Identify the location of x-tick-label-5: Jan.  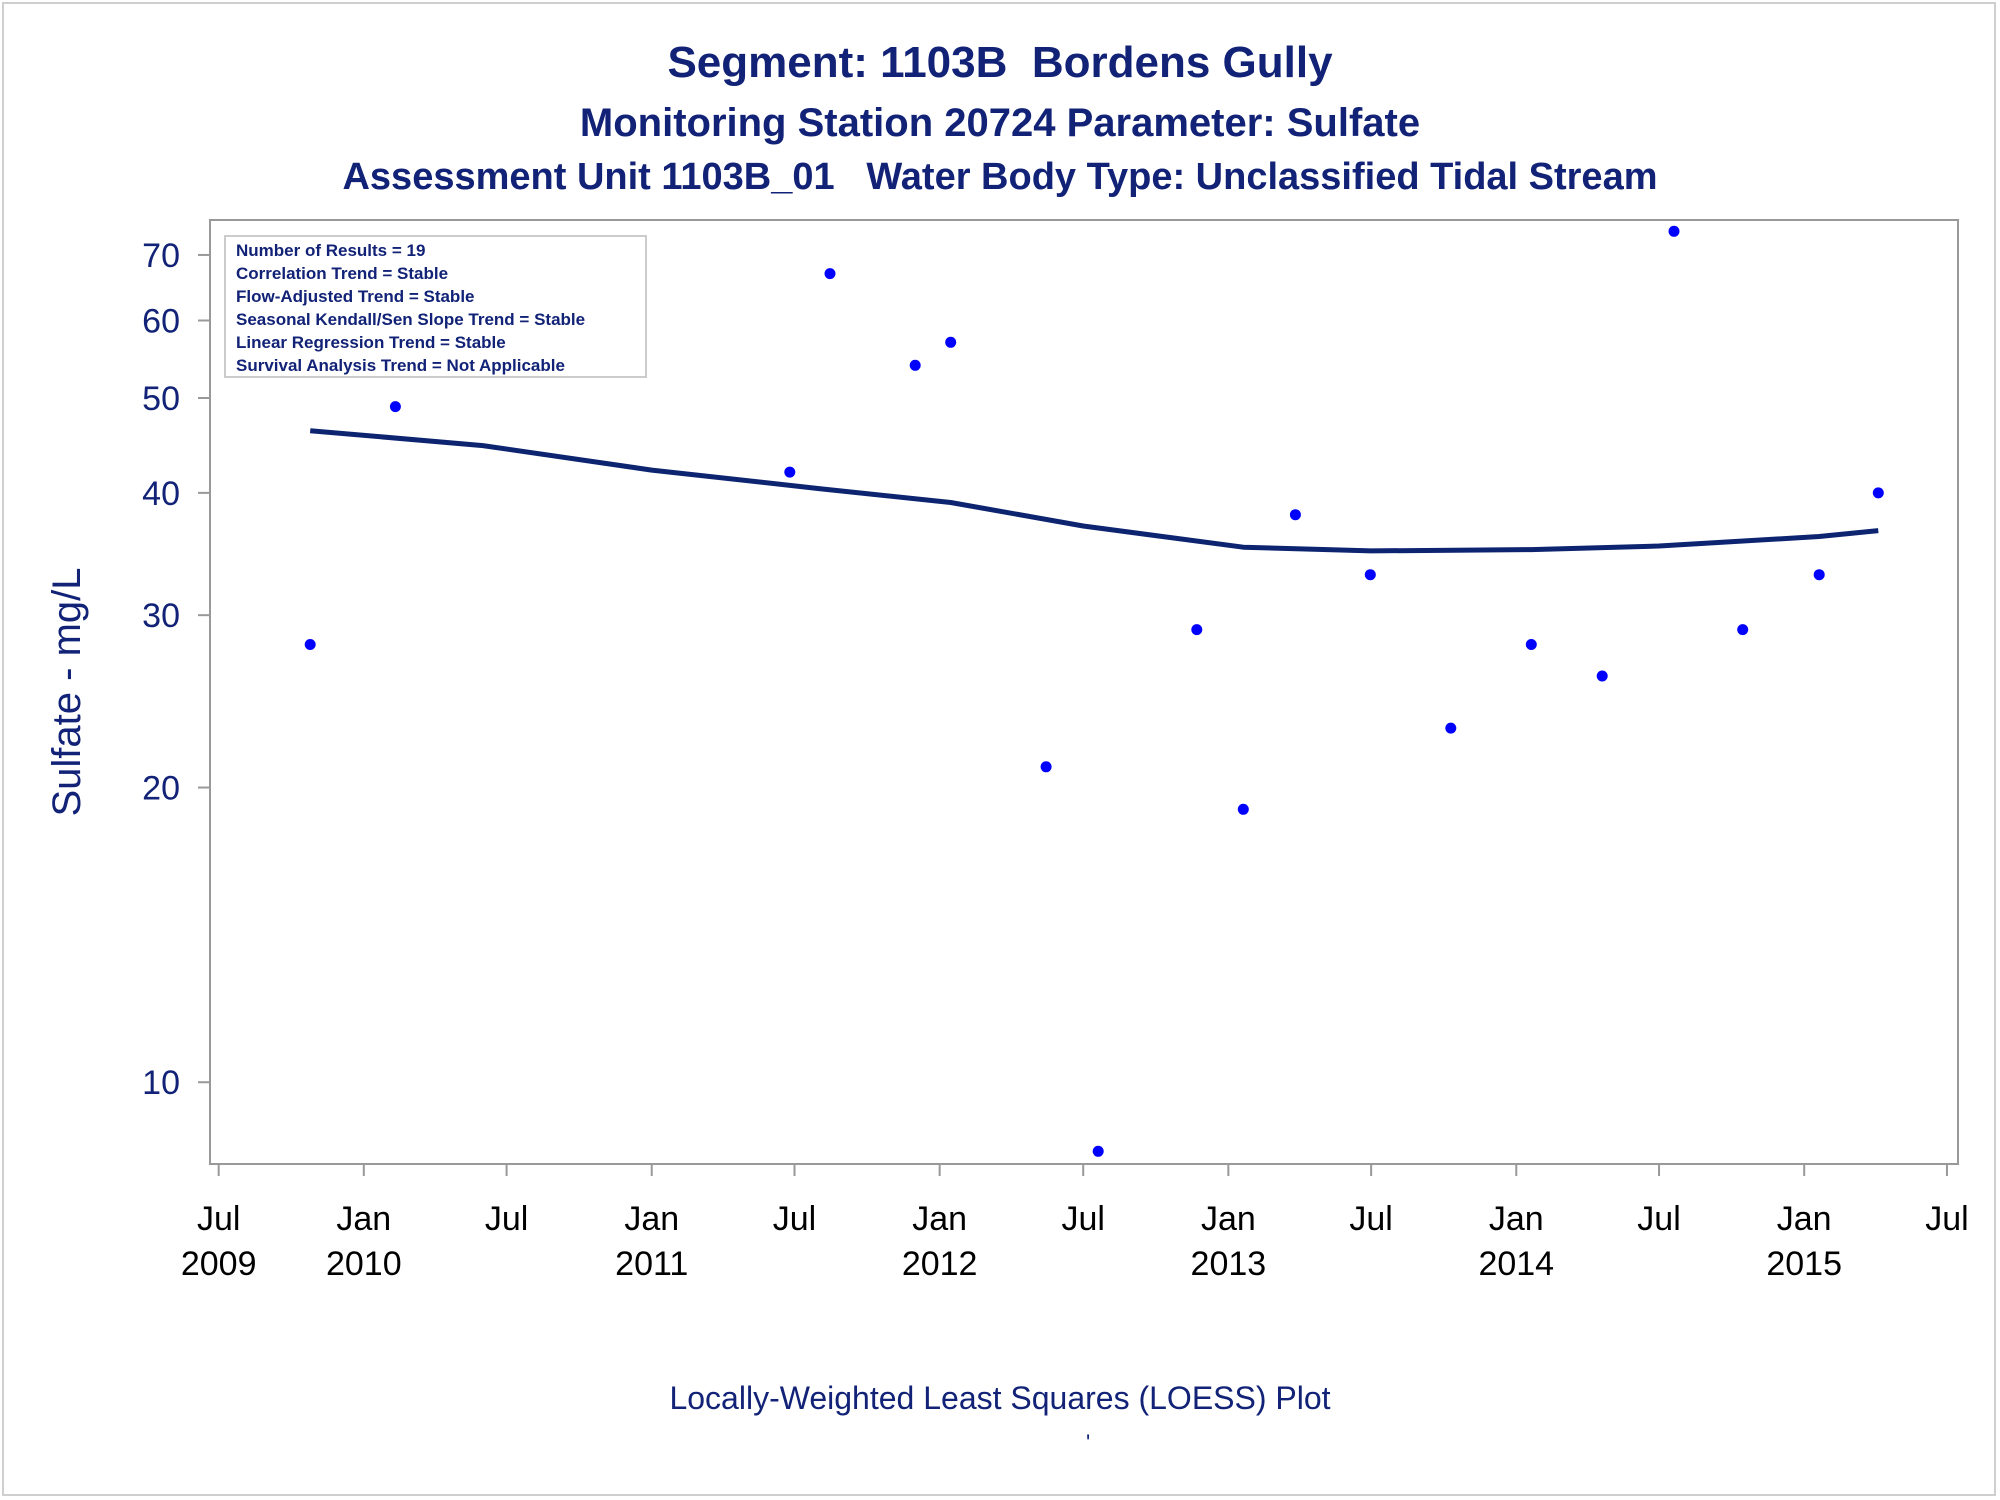
(939, 1219).